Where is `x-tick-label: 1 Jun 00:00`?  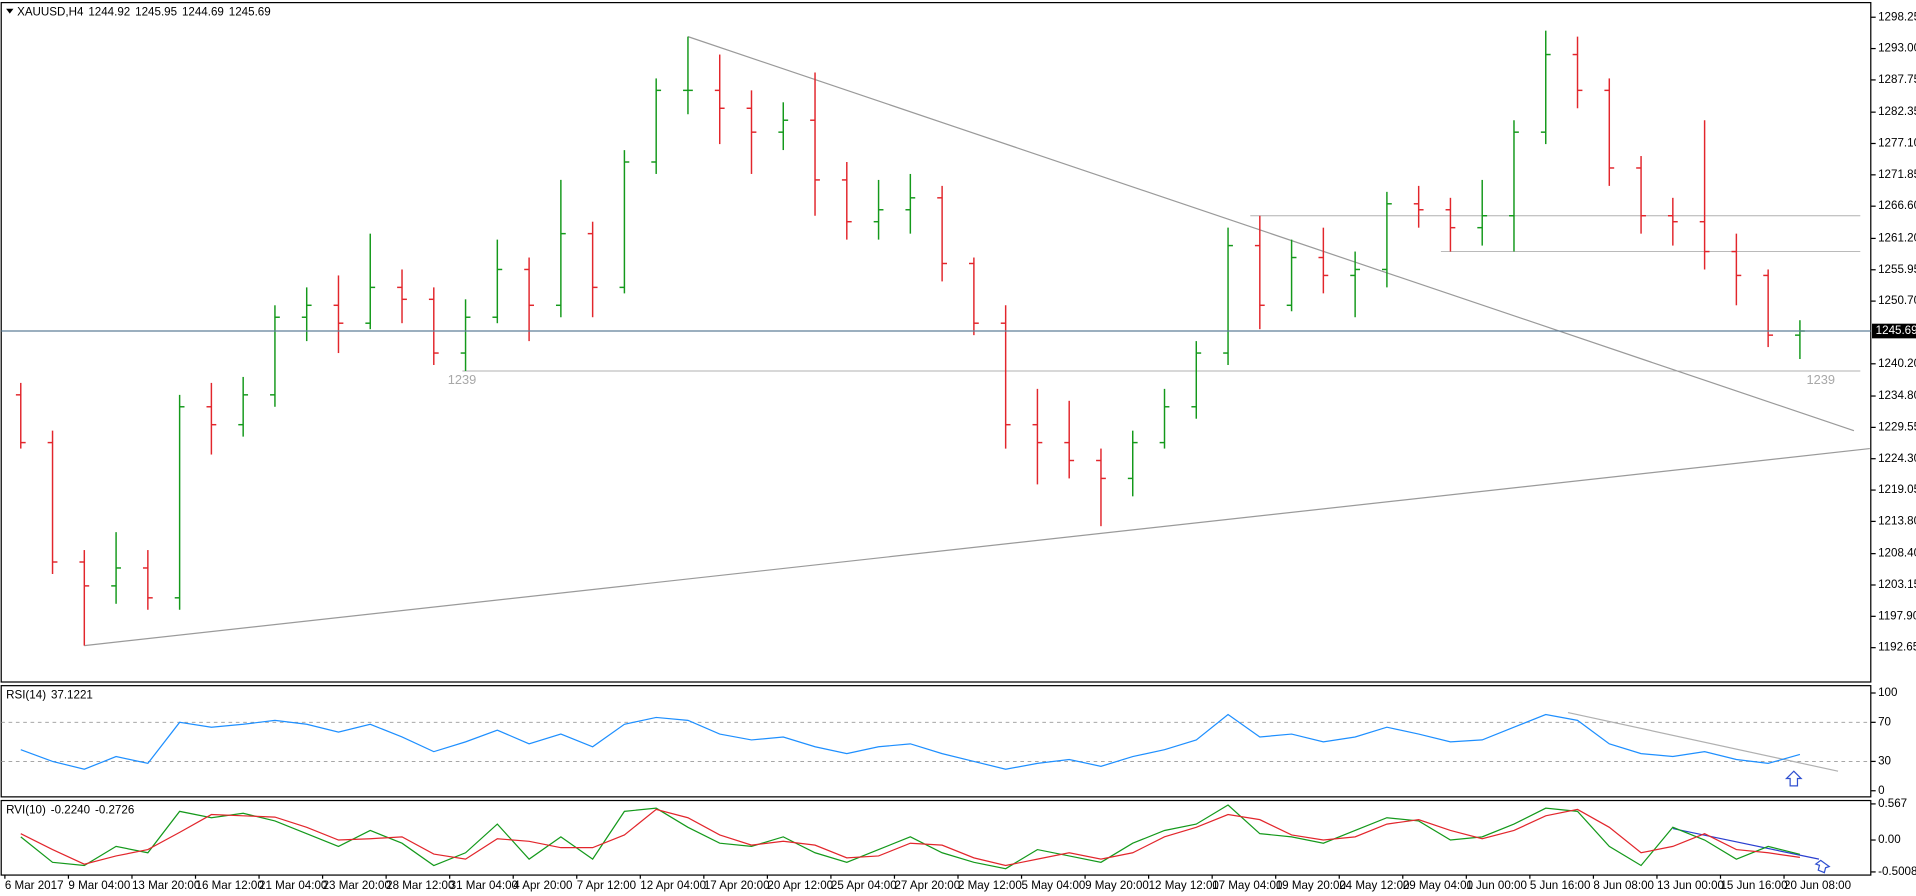
x-tick-label: 1 Jun 00:00 is located at coordinates (1496, 885).